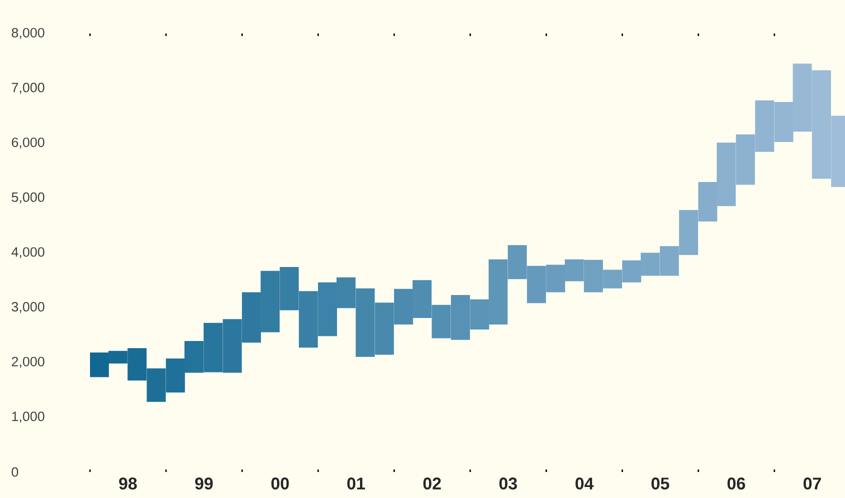  What do you see at coordinates (660, 484) in the screenshot?
I see `x-tick-label: 05` at bounding box center [660, 484].